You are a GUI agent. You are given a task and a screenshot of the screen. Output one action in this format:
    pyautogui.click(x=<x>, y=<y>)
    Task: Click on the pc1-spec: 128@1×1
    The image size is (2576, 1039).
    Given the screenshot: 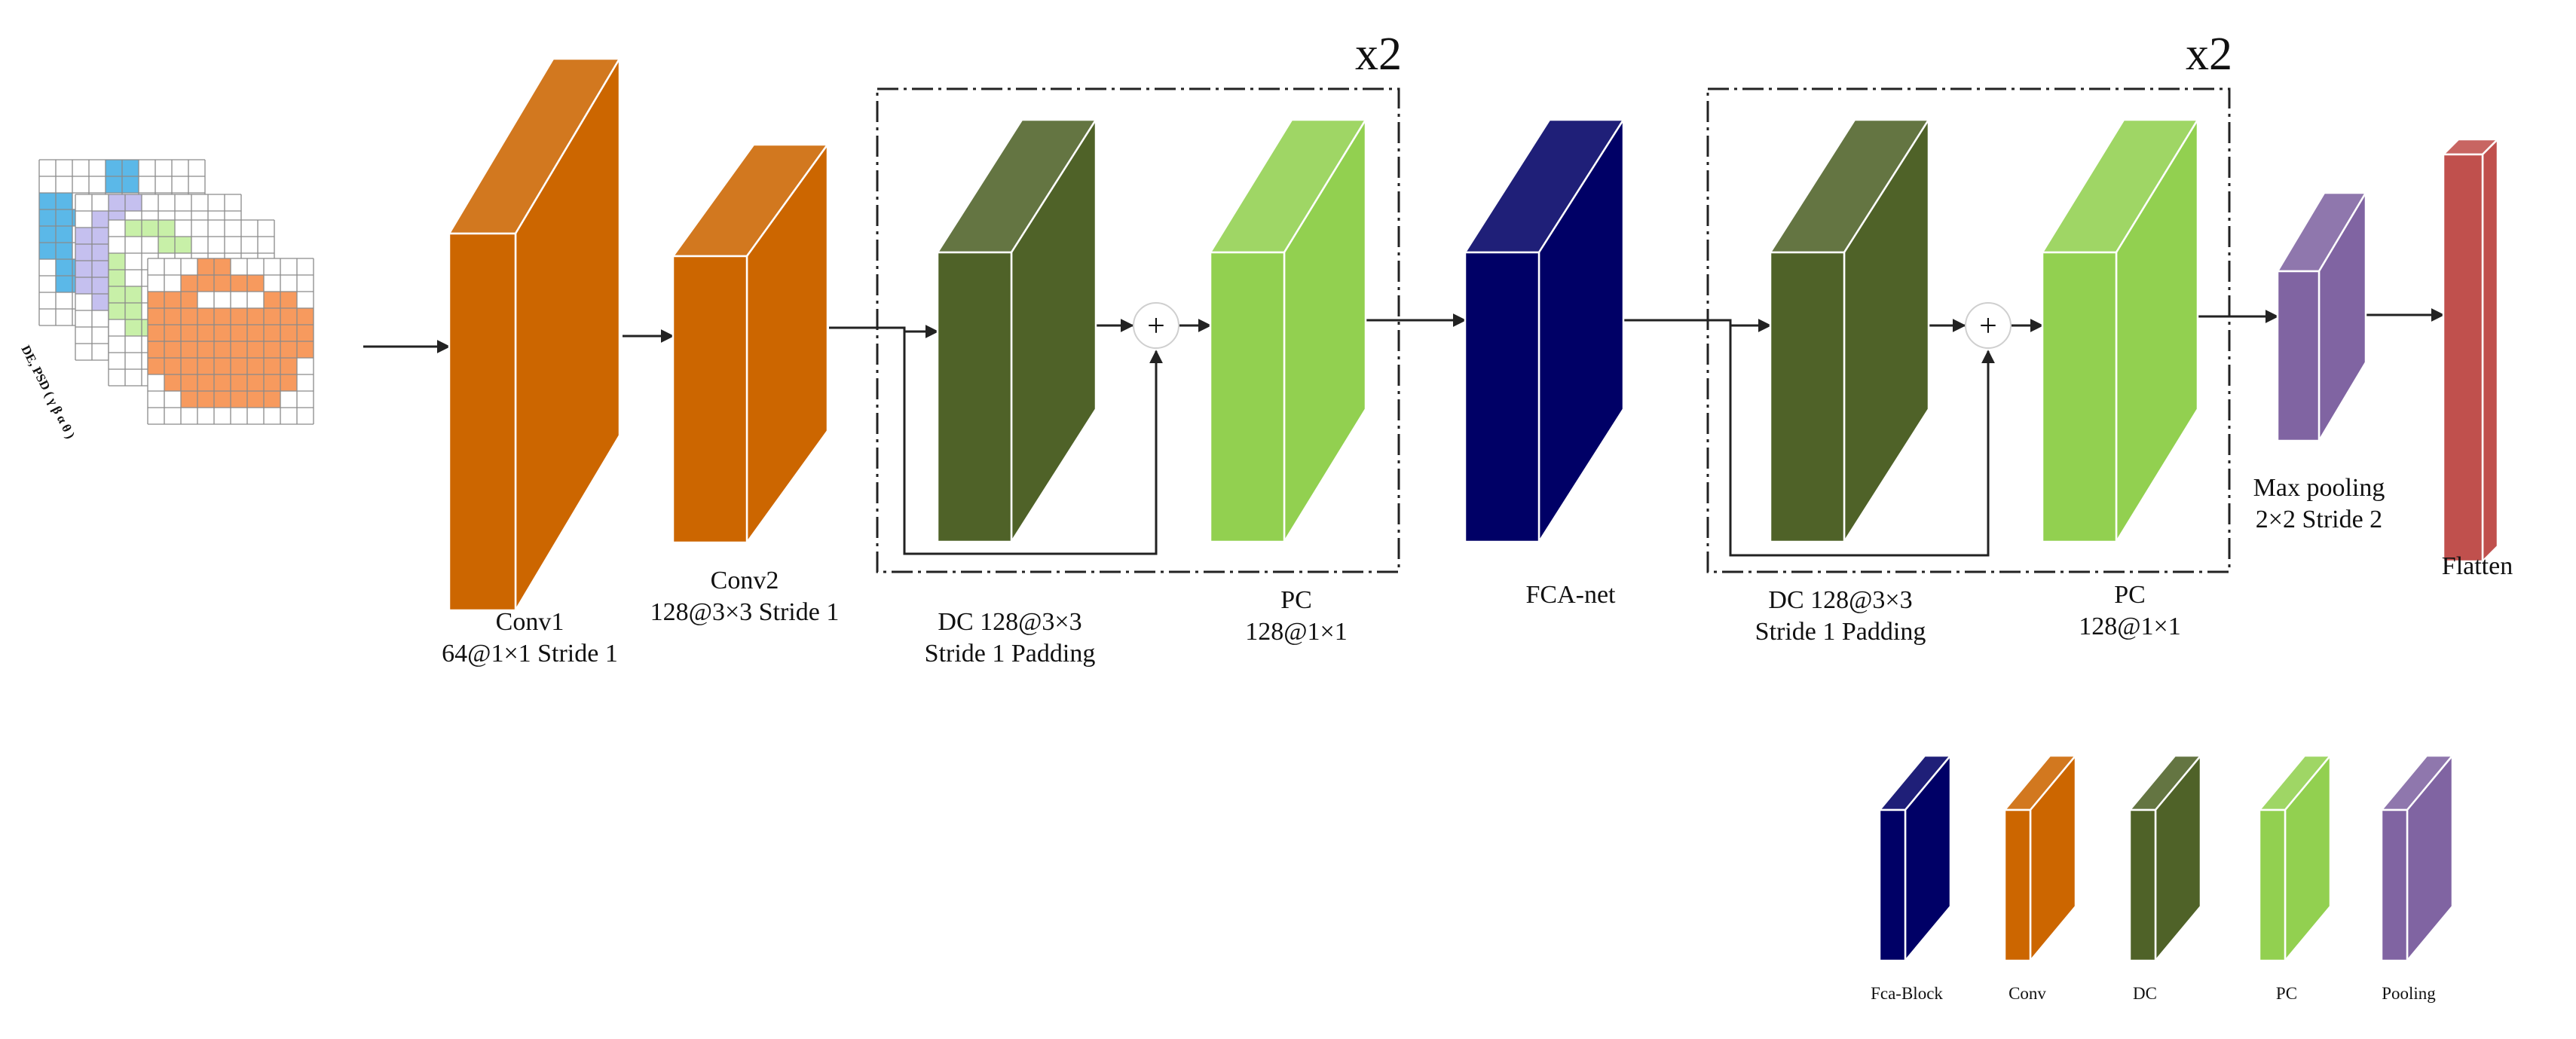 What is the action you would take?
    pyautogui.click(x=1296, y=632)
    